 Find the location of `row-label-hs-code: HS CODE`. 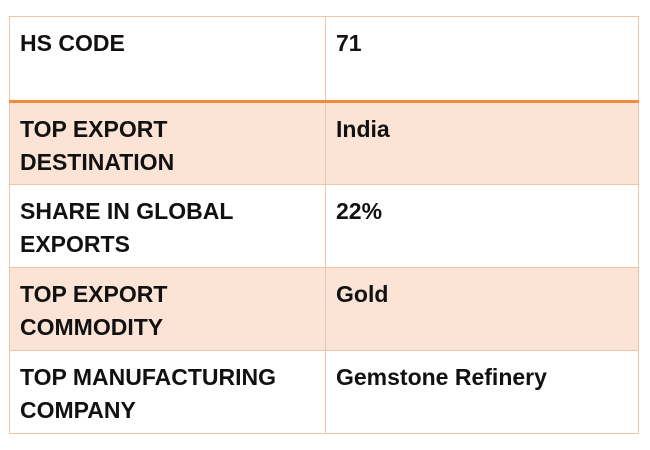

row-label-hs-code: HS CODE is located at coordinates (167, 59).